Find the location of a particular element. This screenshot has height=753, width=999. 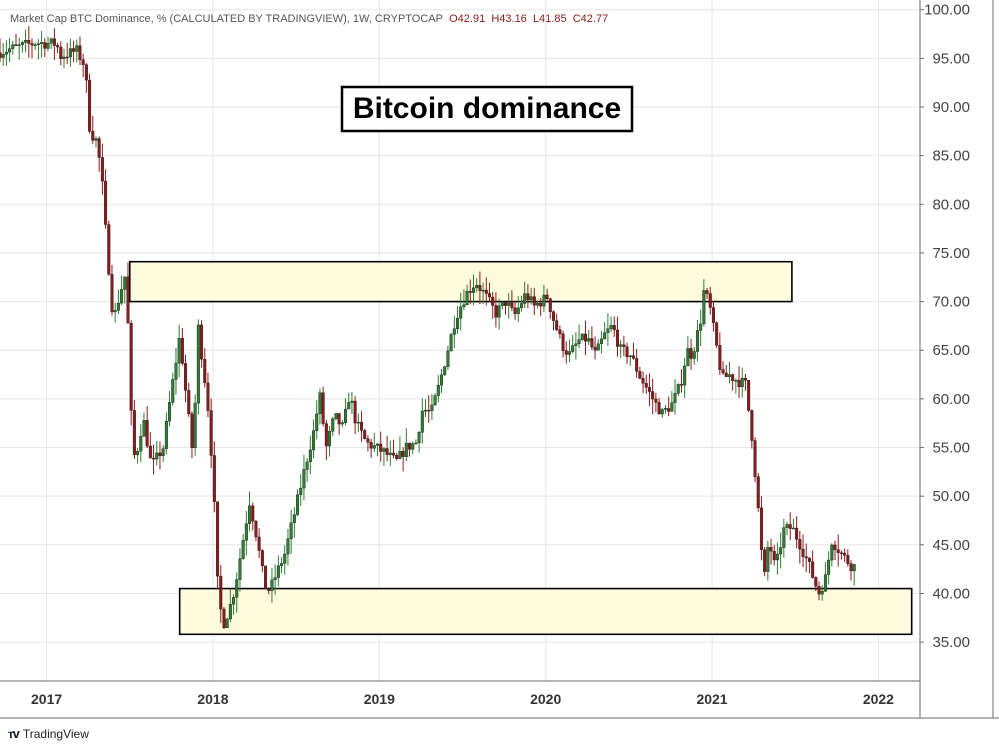

x-tick-label: 2020 is located at coordinates (545, 699).